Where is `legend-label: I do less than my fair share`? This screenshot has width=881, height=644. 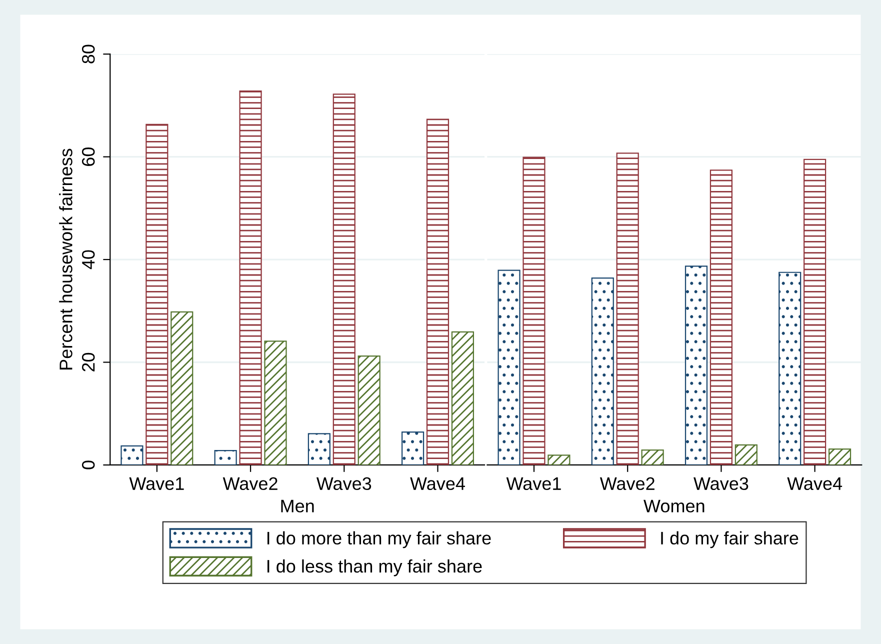
legend-label: I do less than my fair share is located at coordinates (374, 567).